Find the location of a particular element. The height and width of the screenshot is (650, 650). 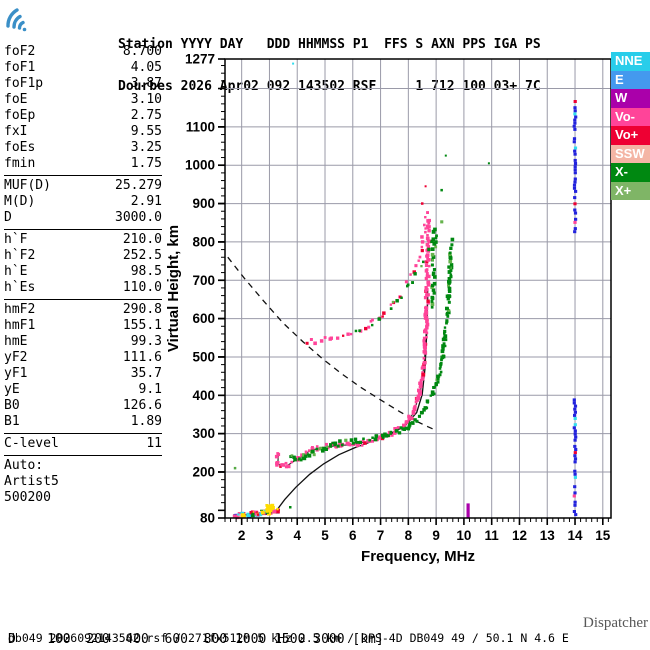

echo-legend: NNE E W Vo- Vo+ SSW X- X+ is located at coordinates (630, 126).